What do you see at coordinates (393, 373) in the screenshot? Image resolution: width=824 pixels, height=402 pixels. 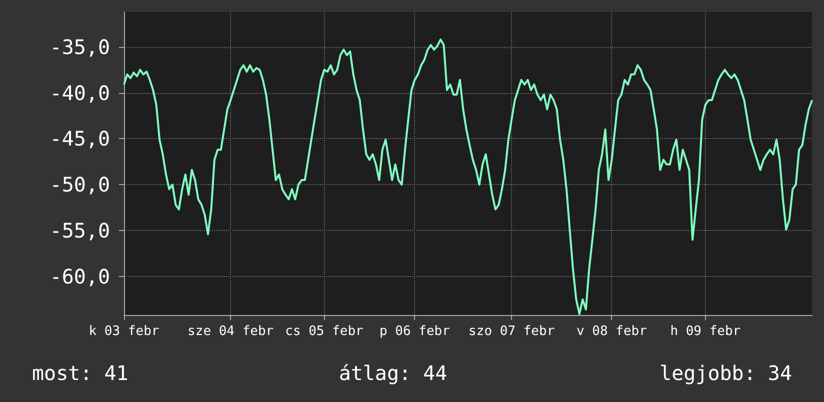 I see `text: átlag: 44` at bounding box center [393, 373].